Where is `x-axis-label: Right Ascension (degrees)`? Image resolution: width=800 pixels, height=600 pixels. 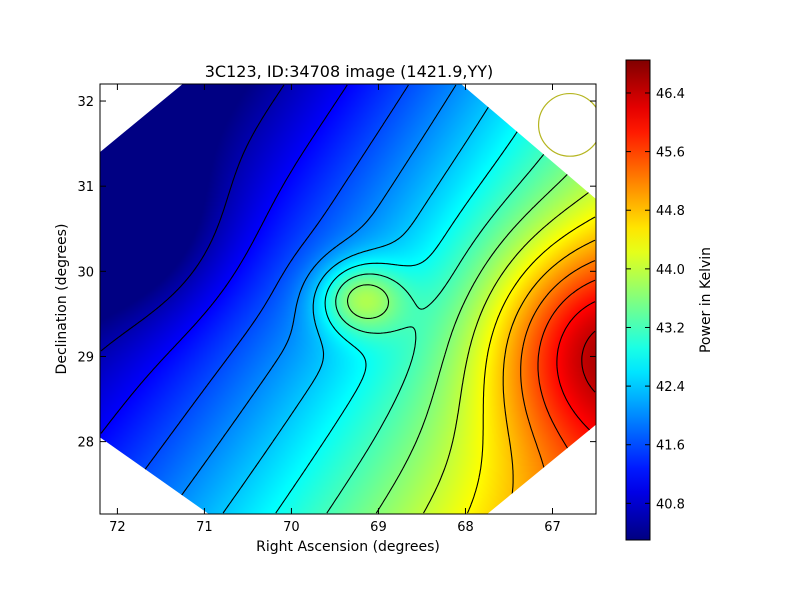
x-axis-label: Right Ascension (degrees) is located at coordinates (348, 547).